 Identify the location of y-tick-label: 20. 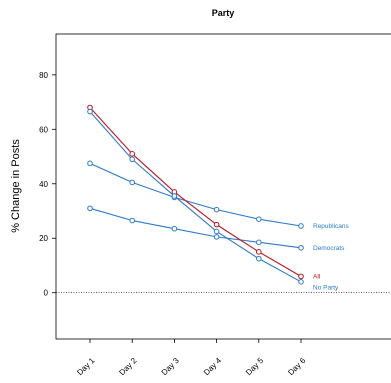
(43, 238).